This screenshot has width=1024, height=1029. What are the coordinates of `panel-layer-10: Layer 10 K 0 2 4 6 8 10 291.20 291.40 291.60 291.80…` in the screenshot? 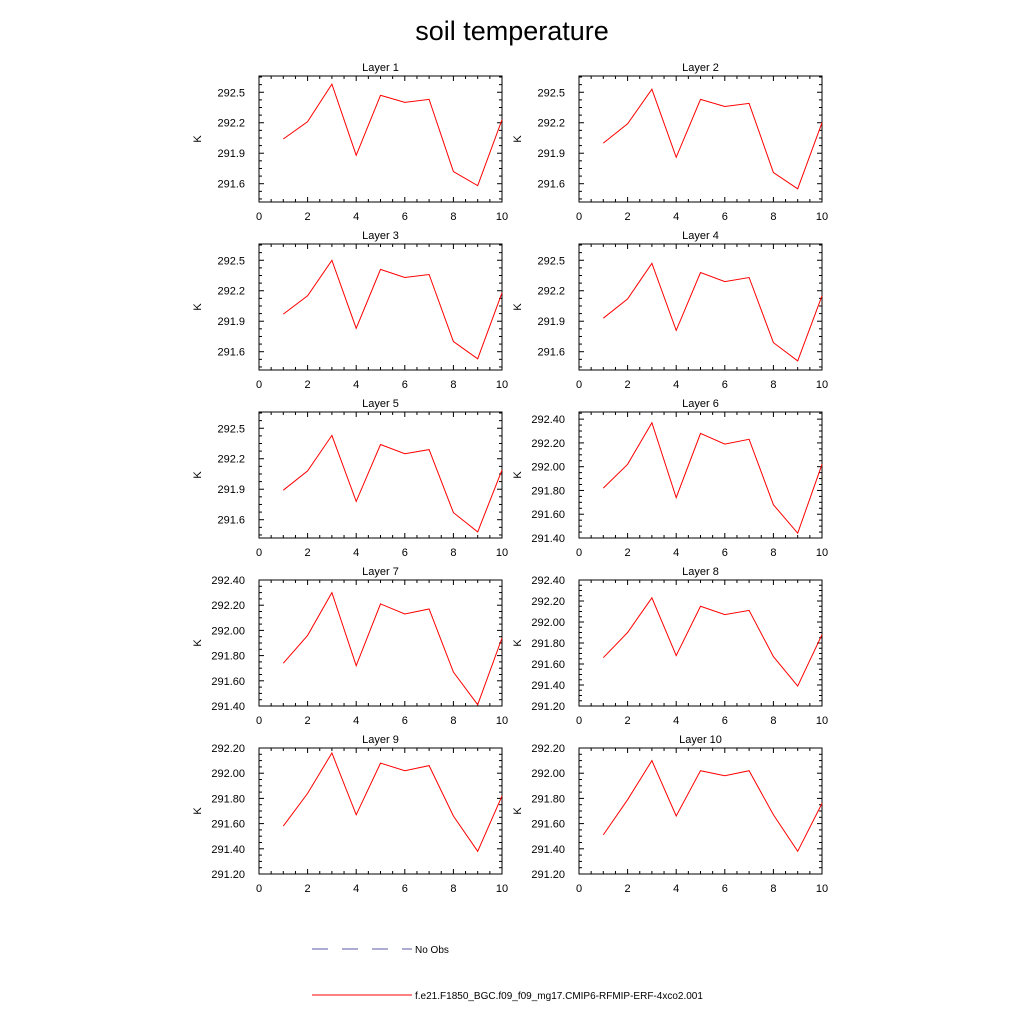 It's located at (670, 814).